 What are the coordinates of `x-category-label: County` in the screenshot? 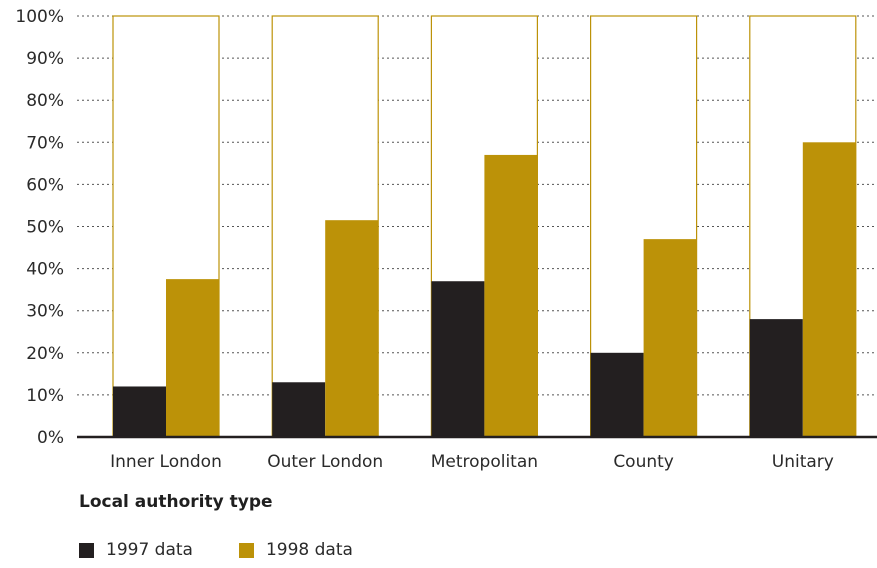 It's located at (643, 462).